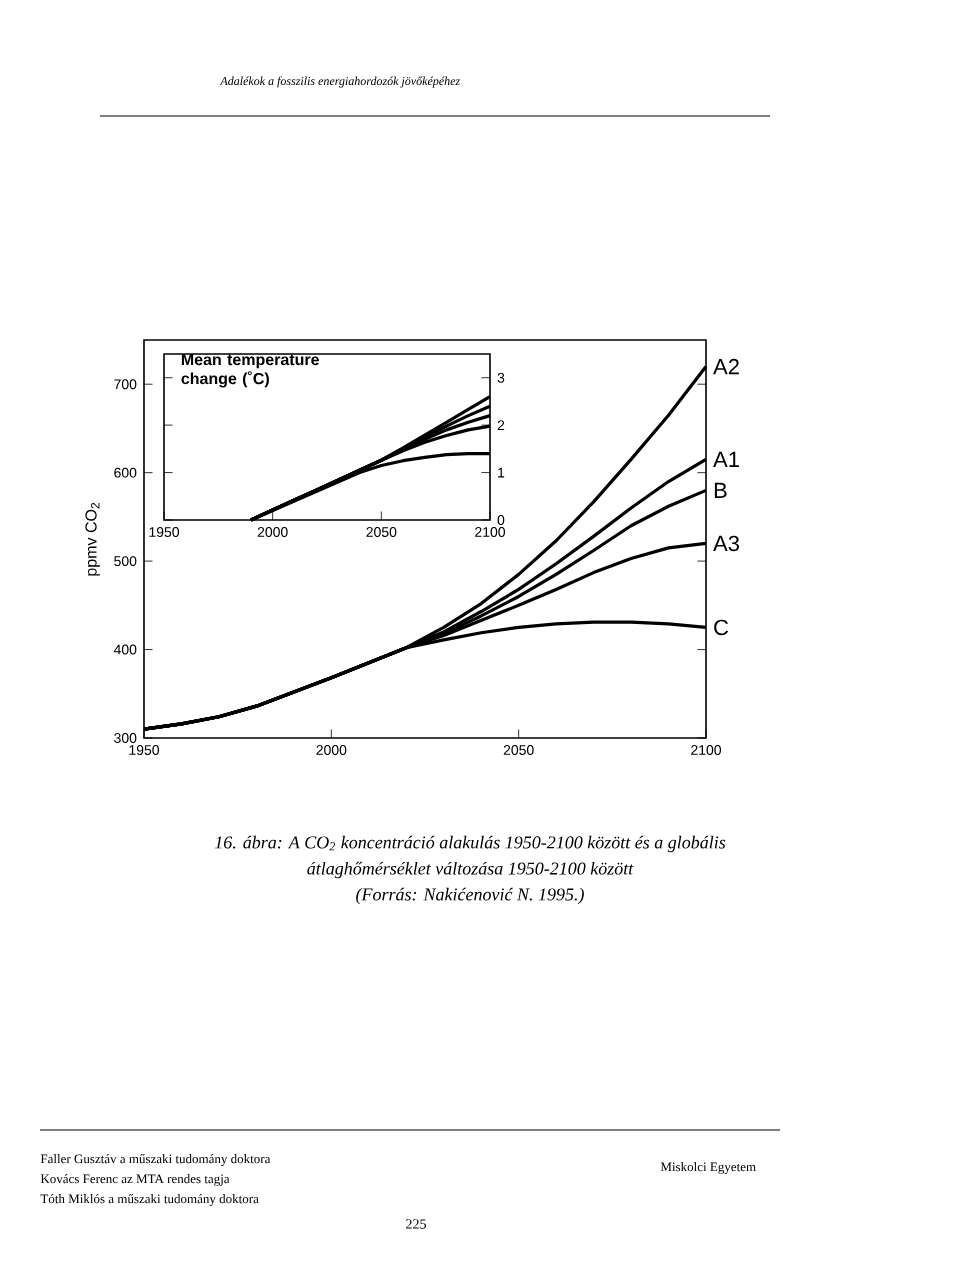 The height and width of the screenshot is (1280, 960). What do you see at coordinates (726, 543) in the screenshot?
I see `series-label: A3` at bounding box center [726, 543].